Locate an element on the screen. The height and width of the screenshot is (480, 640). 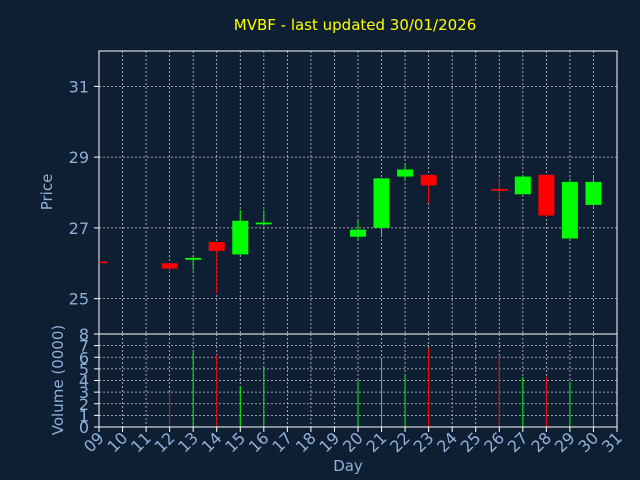
price-axis-label: Price is located at coordinates (47, 192).